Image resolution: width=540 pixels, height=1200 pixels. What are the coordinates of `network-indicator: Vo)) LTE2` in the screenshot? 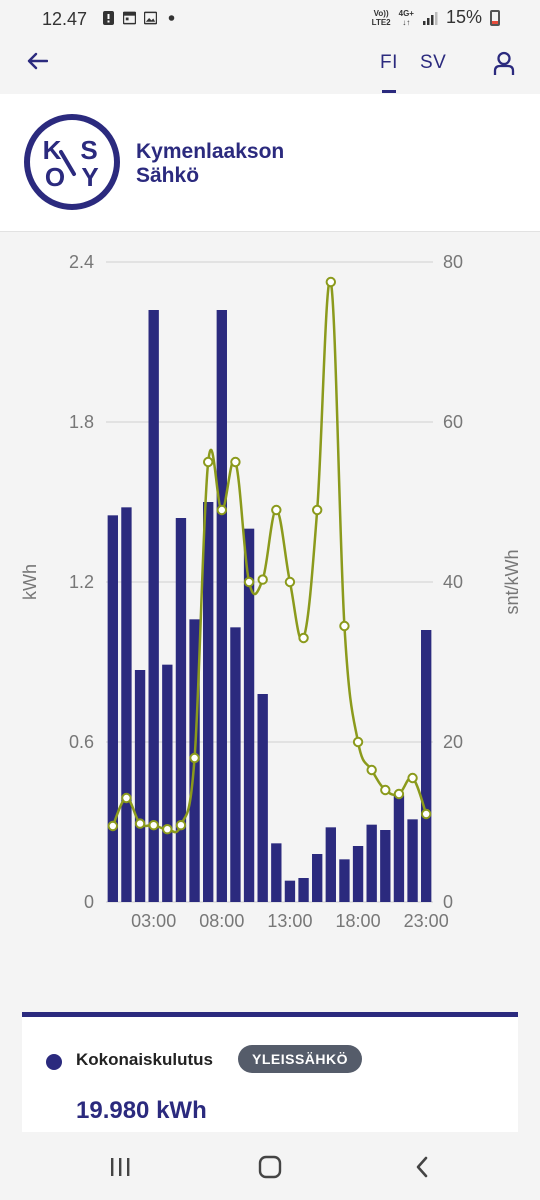 It's located at (381, 18).